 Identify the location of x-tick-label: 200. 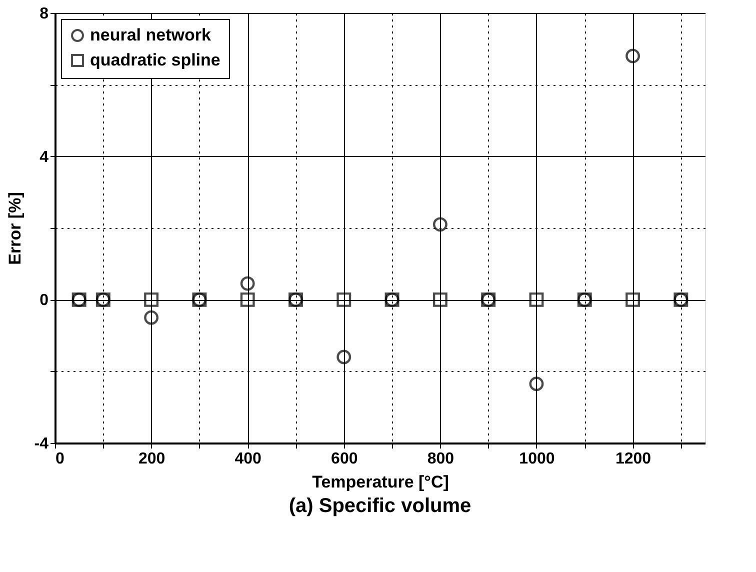
(152, 459).